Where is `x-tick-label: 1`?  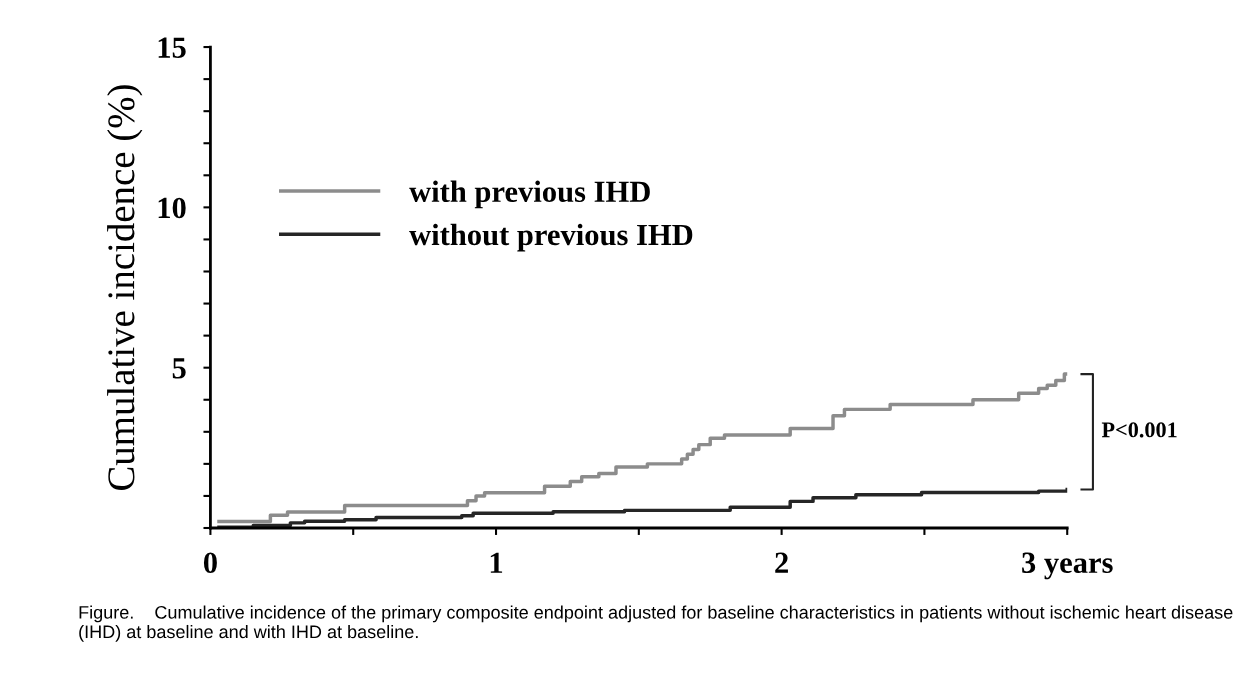
x-tick-label: 1 is located at coordinates (496, 562).